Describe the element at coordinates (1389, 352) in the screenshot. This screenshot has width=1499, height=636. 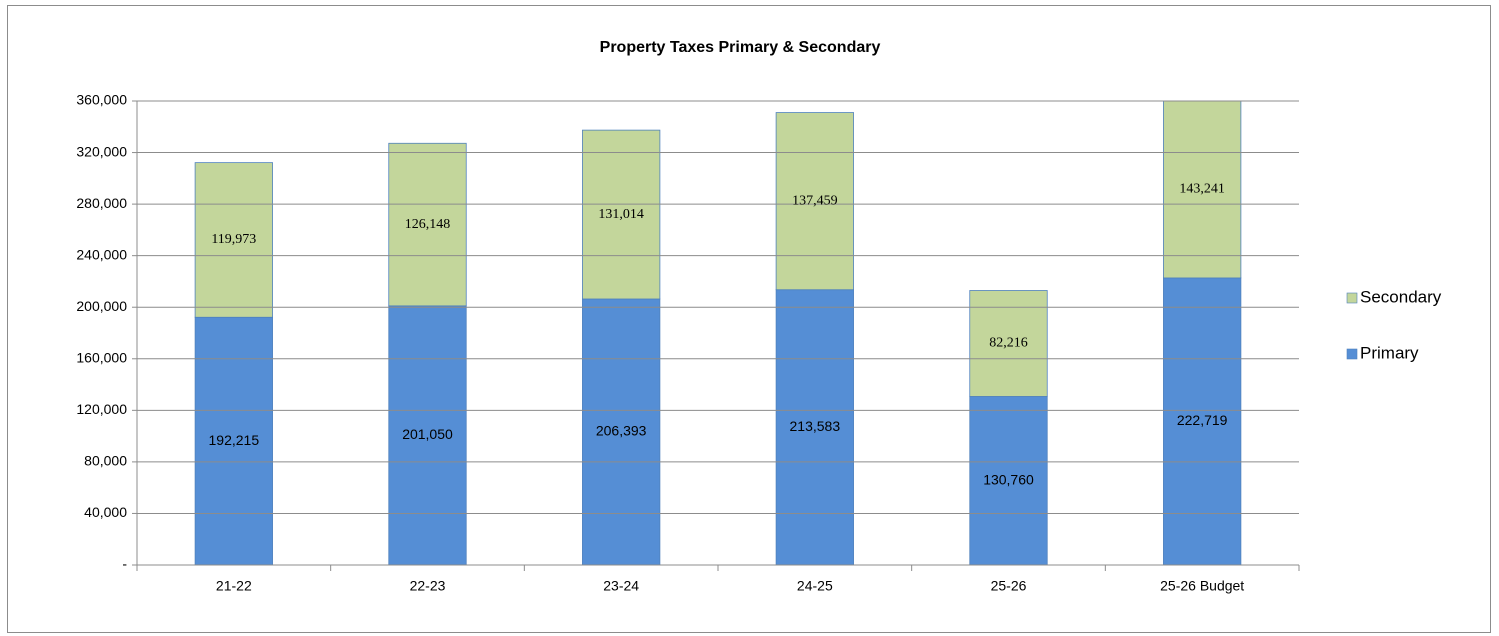
I see `legend-label: Primary` at that location.